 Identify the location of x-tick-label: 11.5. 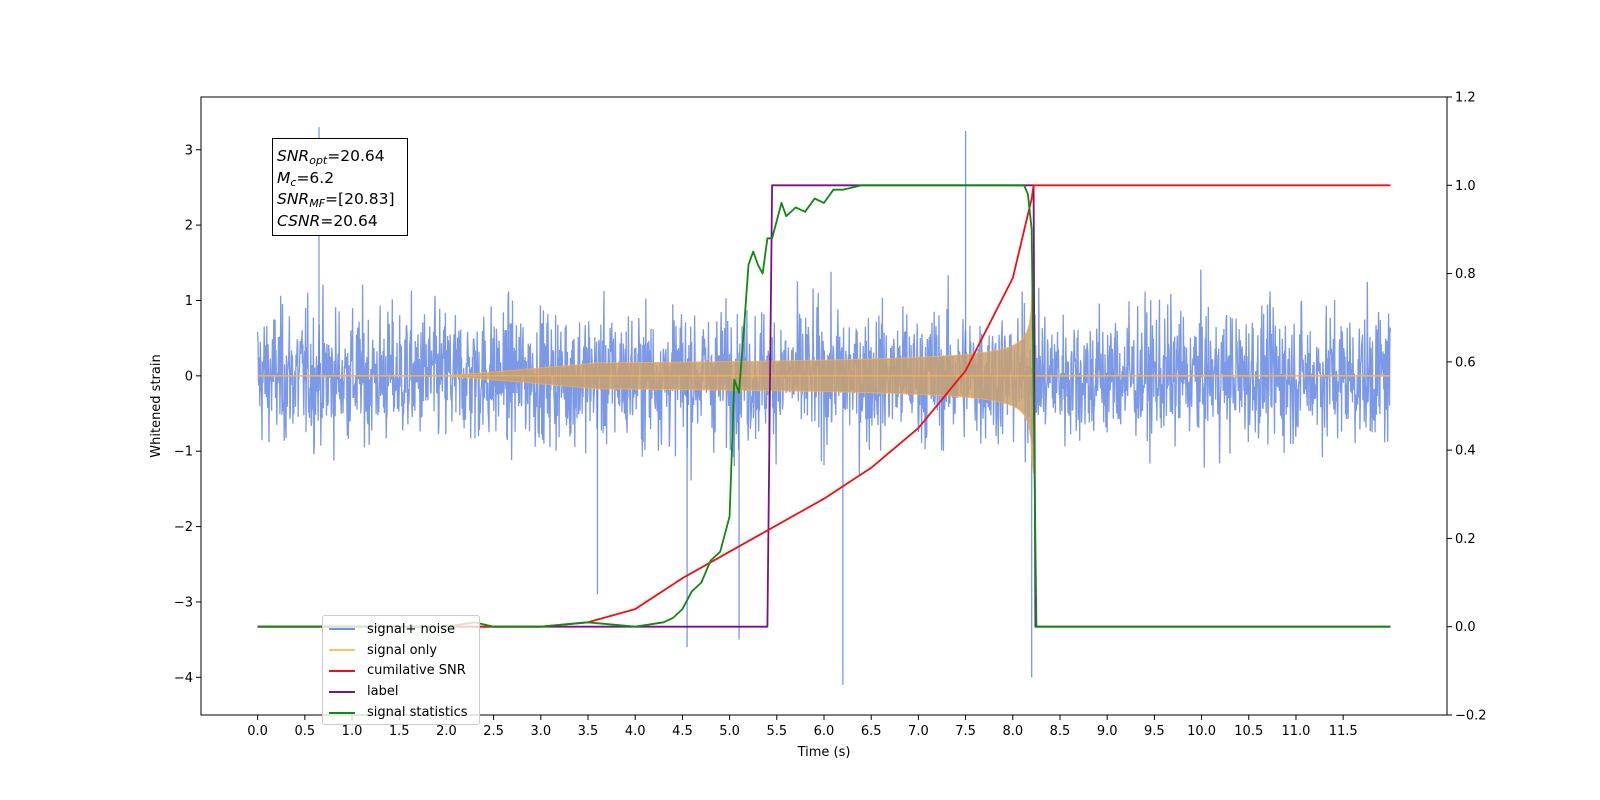
(1343, 731).